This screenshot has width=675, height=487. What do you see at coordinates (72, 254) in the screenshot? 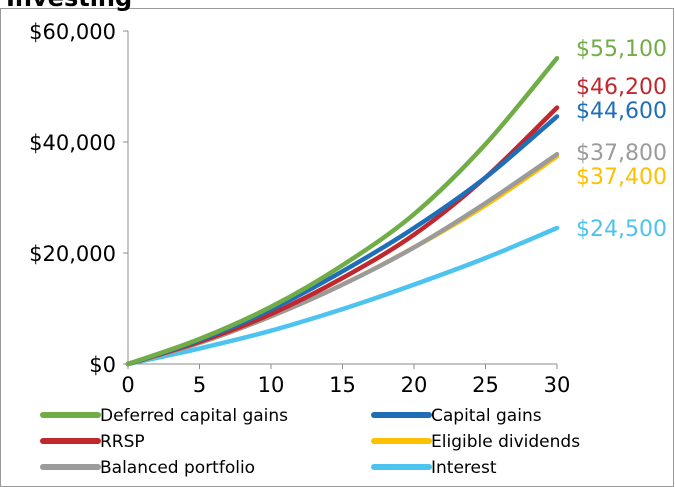
I see `y-tick-label: $20,000` at bounding box center [72, 254].